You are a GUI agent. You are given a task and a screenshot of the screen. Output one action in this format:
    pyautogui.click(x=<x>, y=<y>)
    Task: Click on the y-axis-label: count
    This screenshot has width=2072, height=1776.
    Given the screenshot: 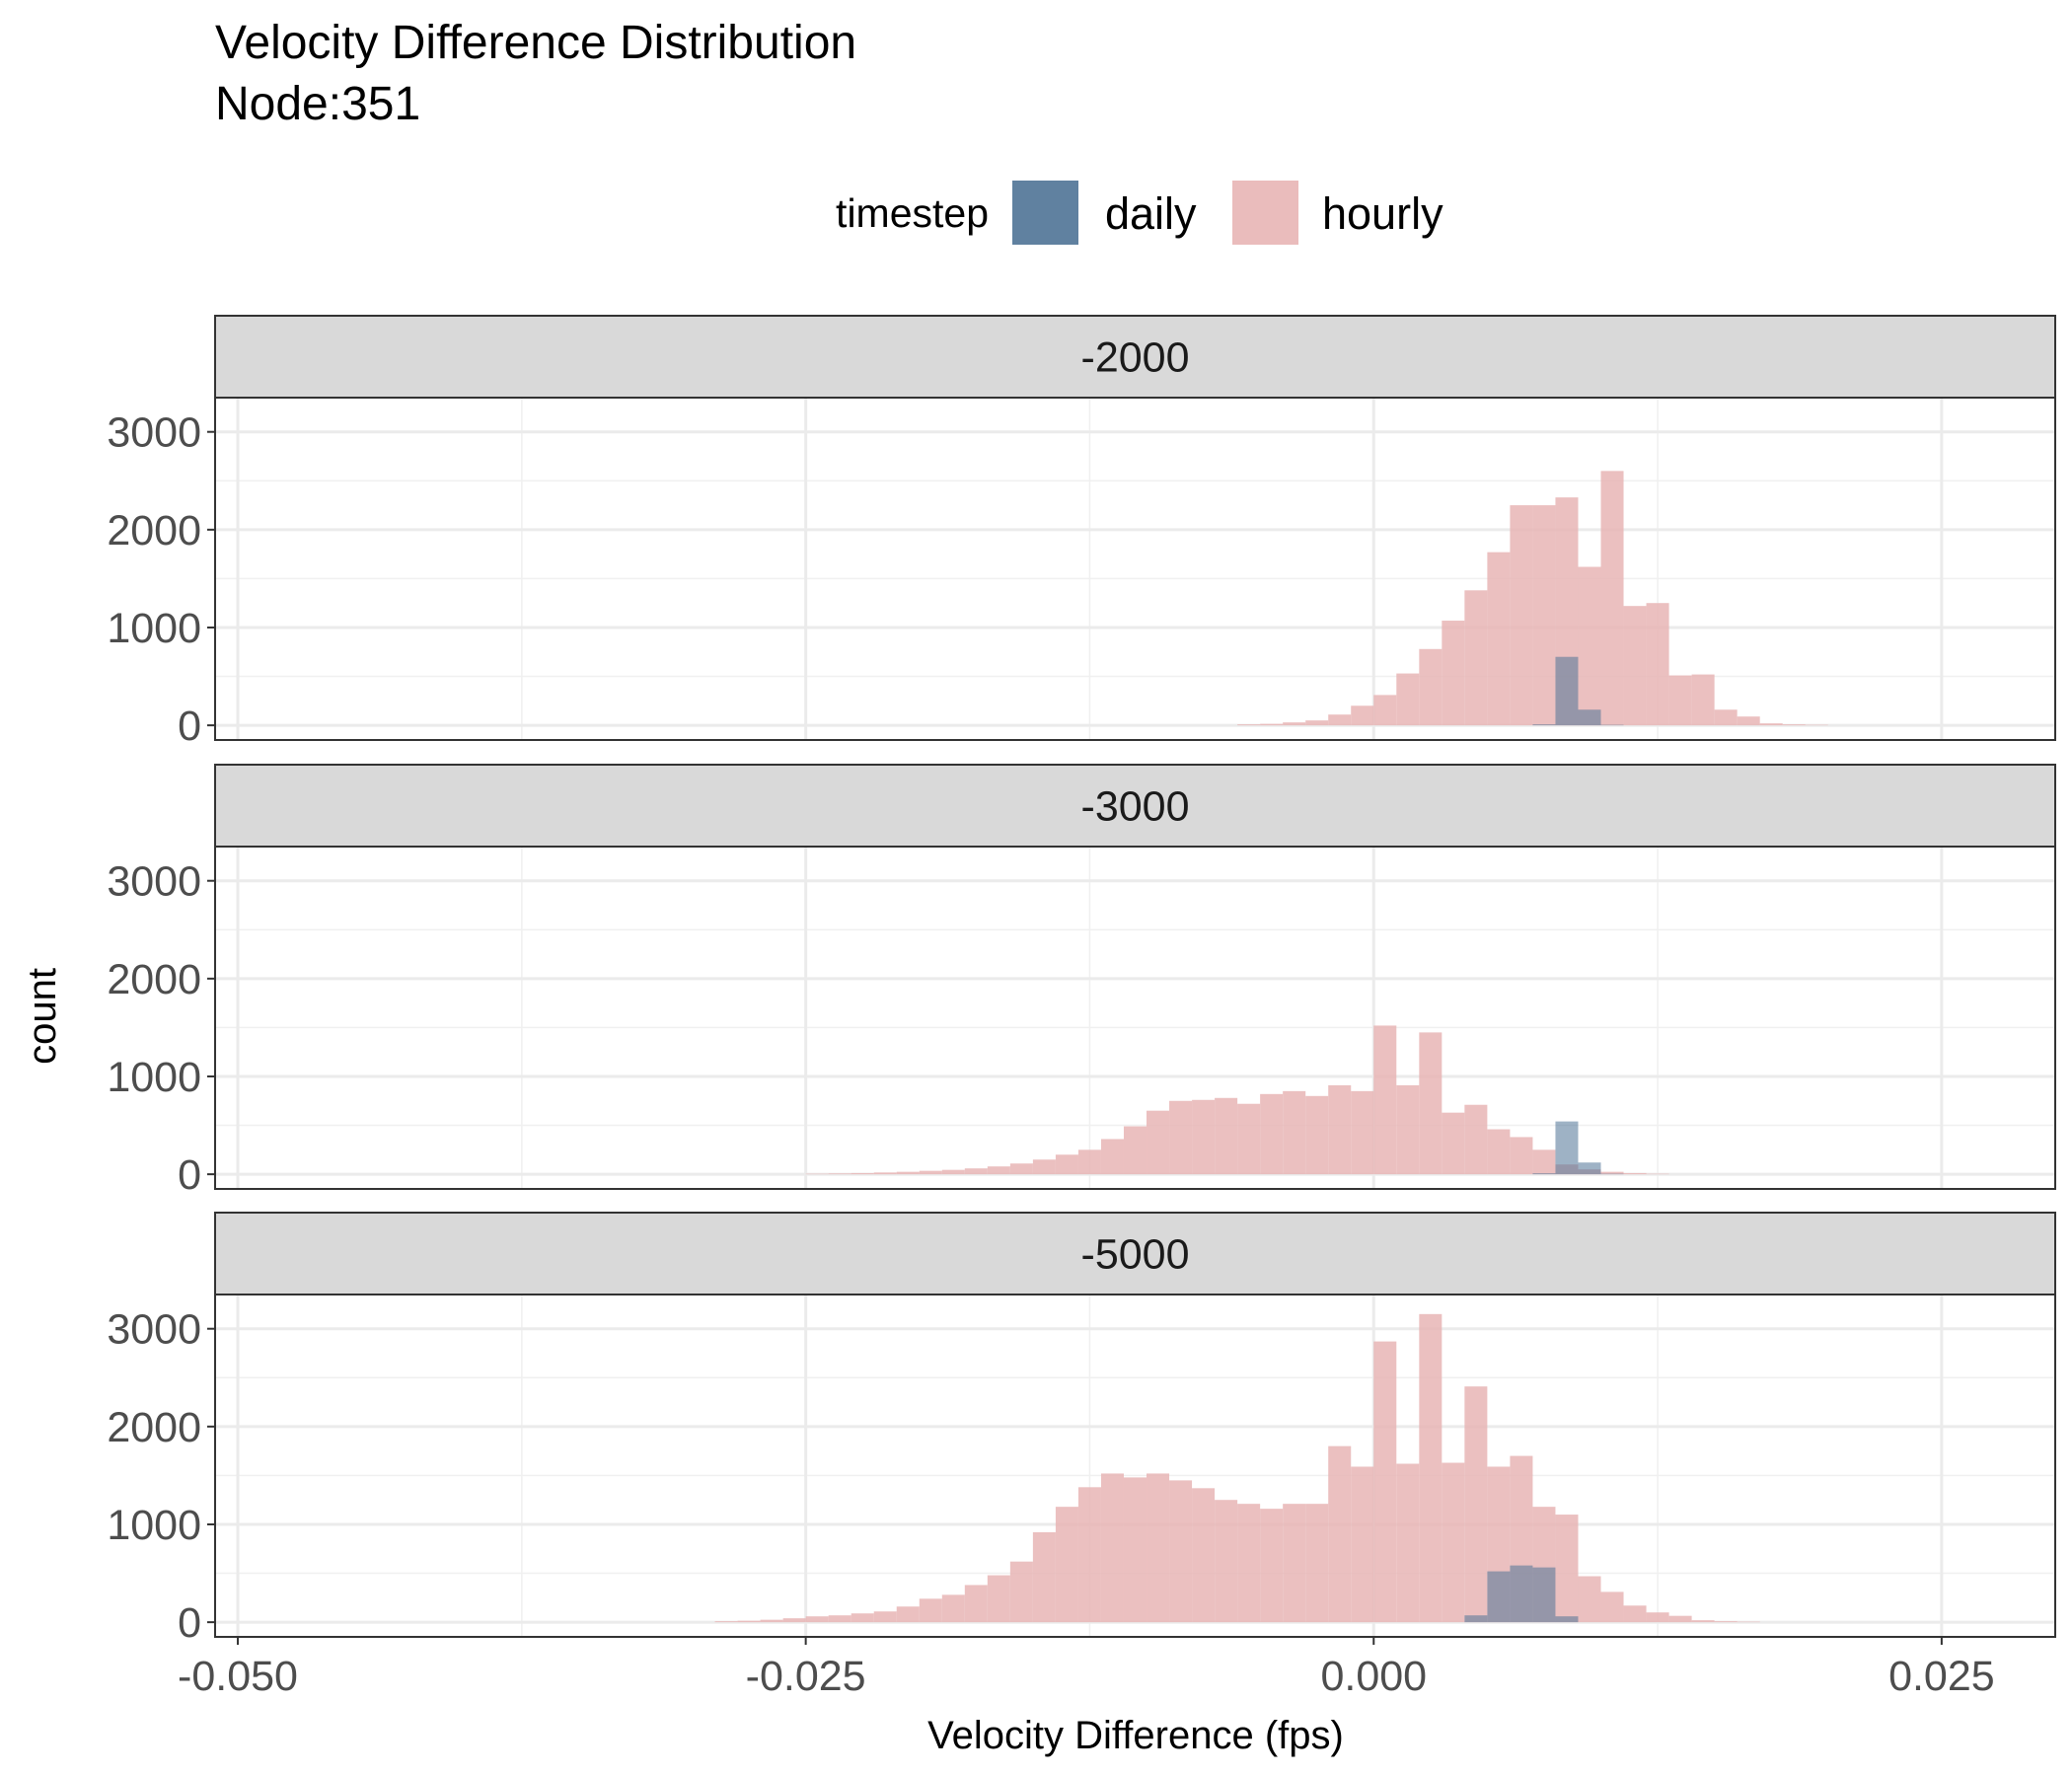 What is the action you would take?
    pyautogui.click(x=43, y=1017)
    